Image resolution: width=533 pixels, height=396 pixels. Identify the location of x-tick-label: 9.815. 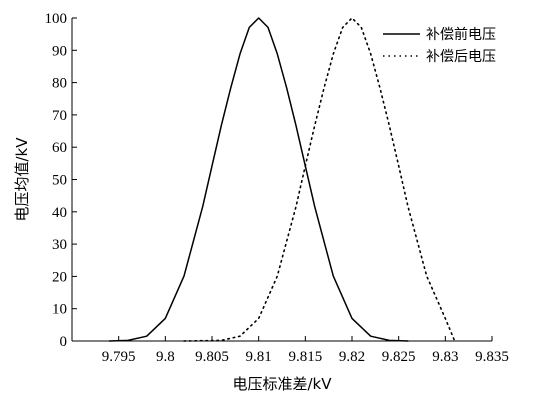
(305, 357).